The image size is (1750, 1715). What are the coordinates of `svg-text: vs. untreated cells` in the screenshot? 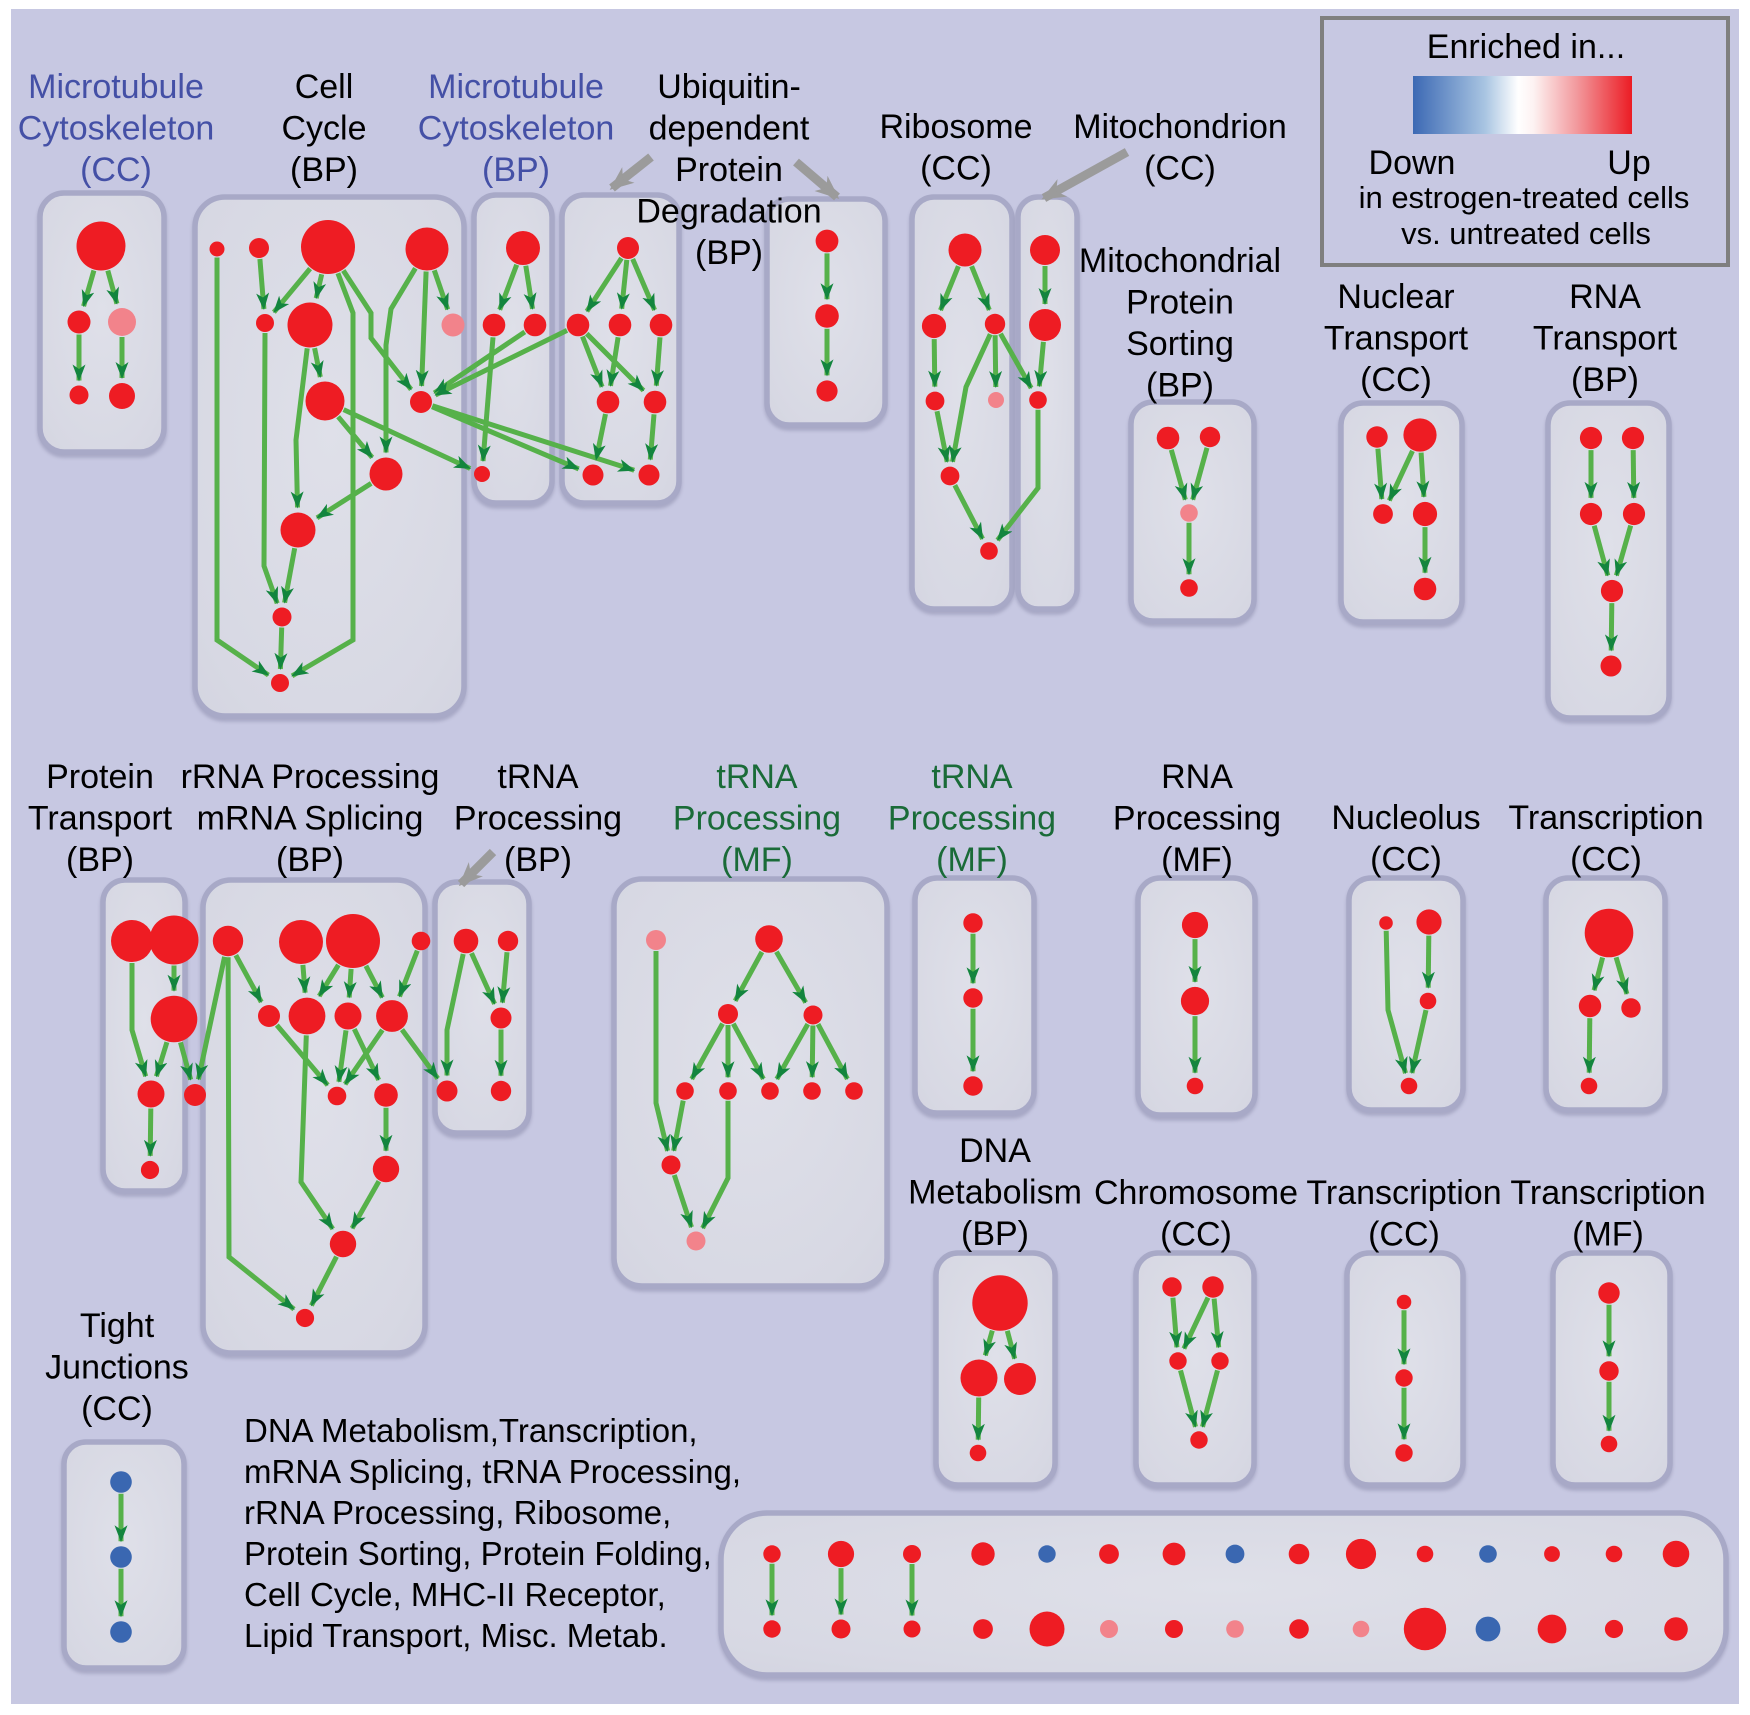 It's located at (1526, 233).